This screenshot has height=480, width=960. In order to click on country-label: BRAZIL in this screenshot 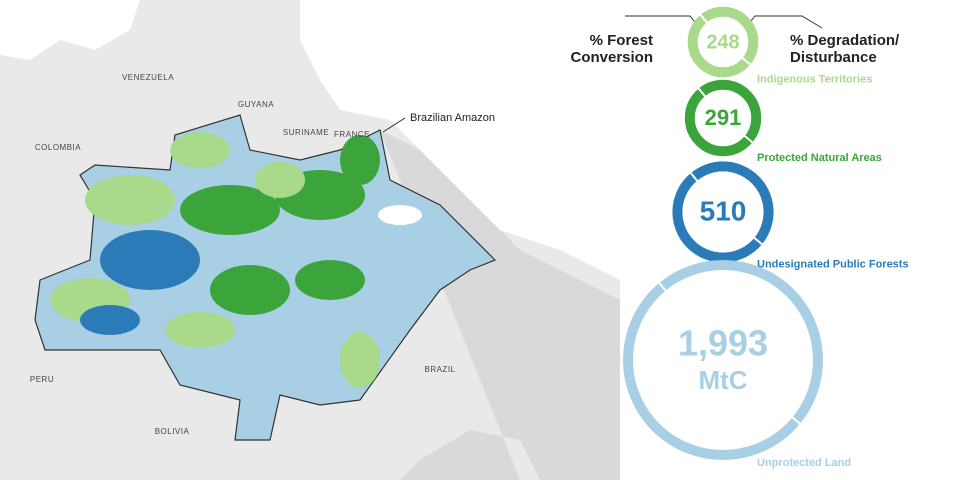, I will do `click(439, 369)`.